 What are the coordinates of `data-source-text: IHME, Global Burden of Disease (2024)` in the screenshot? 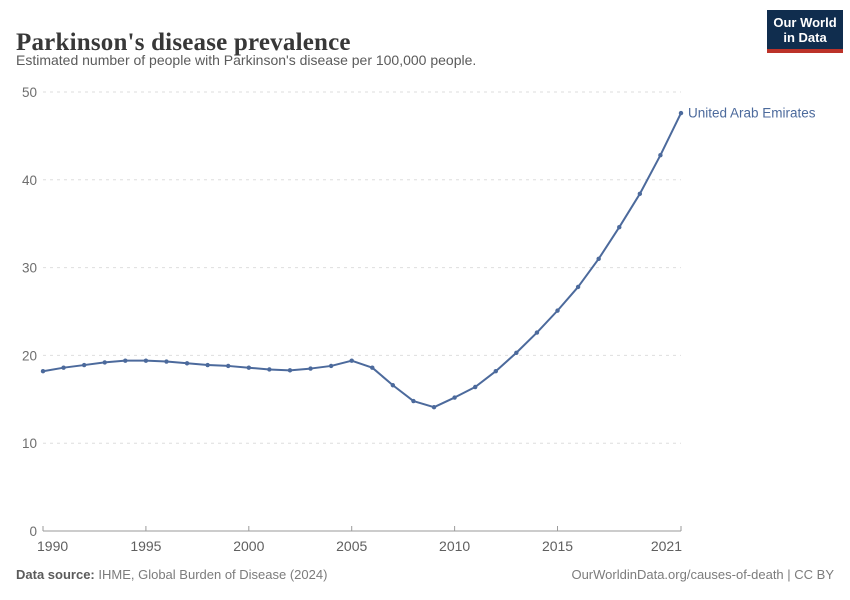 It's located at (213, 574).